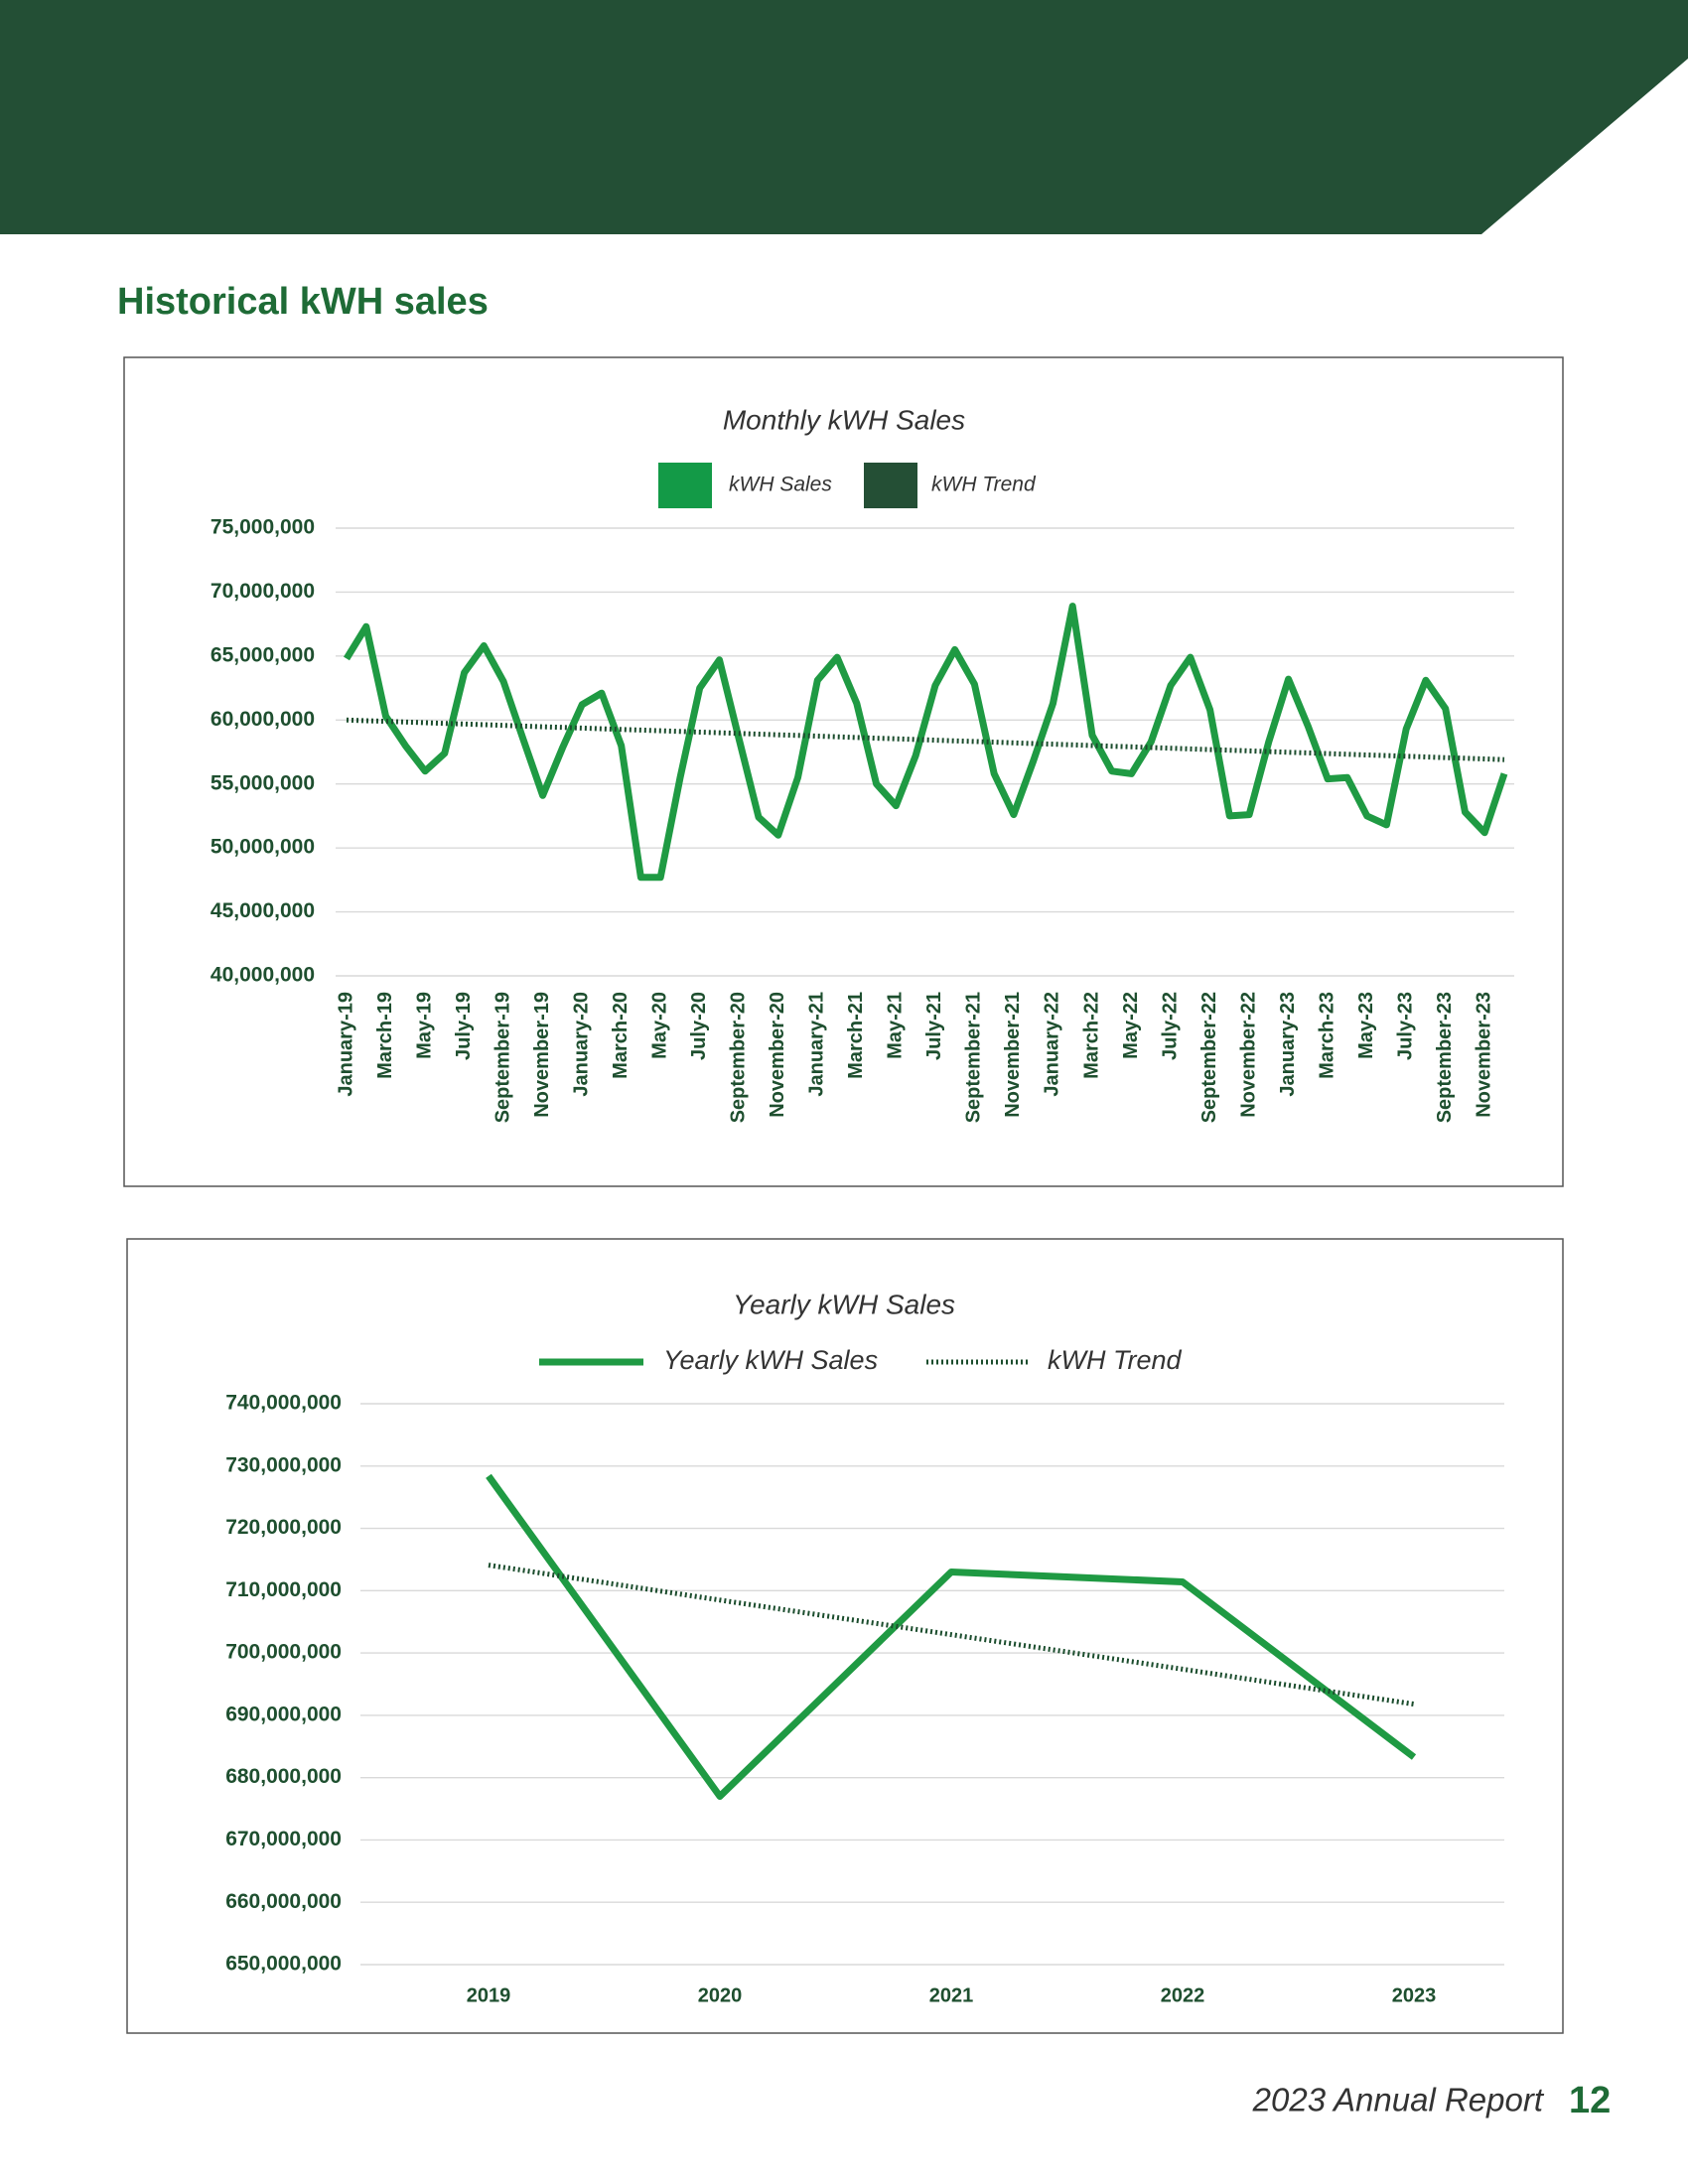  I want to click on y-tick-label: 55,000,000, so click(263, 782).